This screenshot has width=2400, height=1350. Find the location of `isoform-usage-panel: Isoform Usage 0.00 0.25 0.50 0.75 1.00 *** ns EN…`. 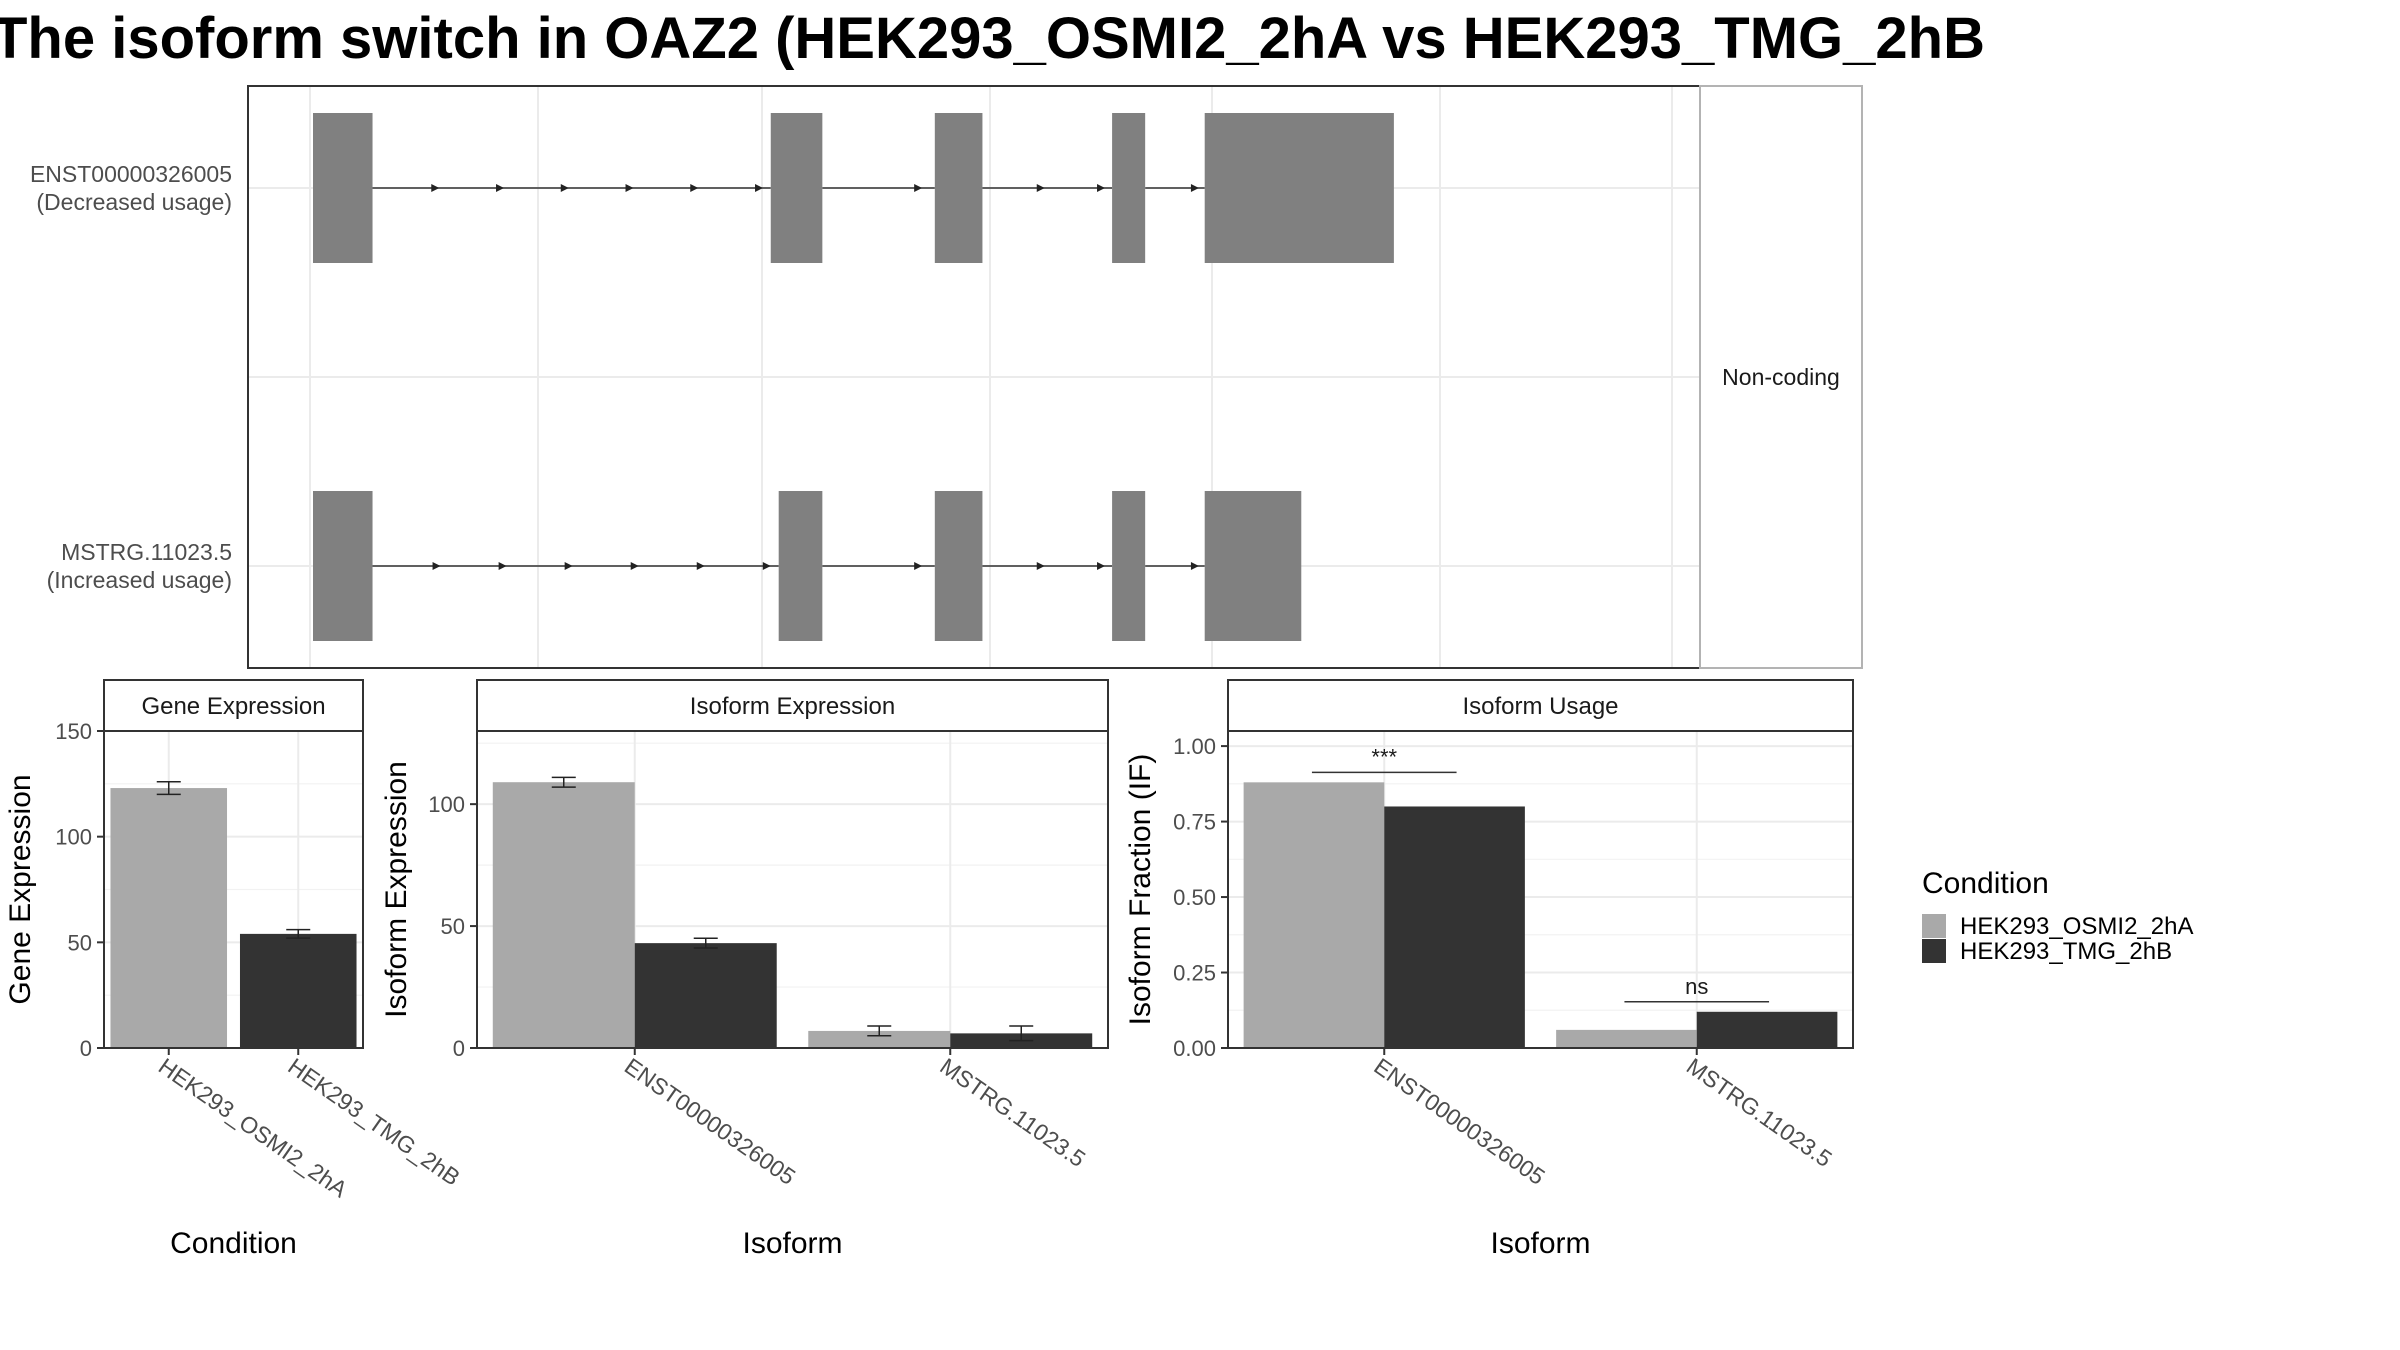

isoform-usage-panel: Isoform Usage 0.00 0.25 0.50 0.75 1.00 *** ns EN… is located at coordinates (1489, 969).